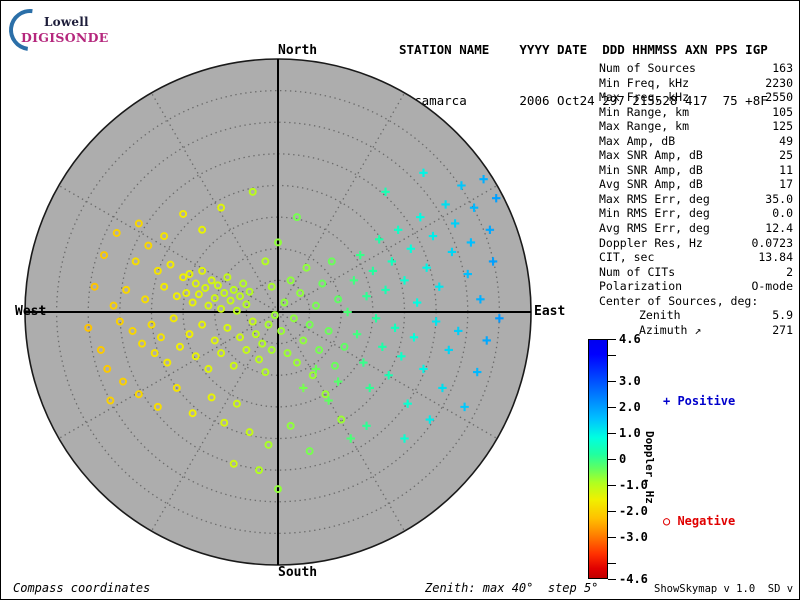  Describe the element at coordinates (644, 111) in the screenshot. I see `stat-label: Min Range, km` at that location.